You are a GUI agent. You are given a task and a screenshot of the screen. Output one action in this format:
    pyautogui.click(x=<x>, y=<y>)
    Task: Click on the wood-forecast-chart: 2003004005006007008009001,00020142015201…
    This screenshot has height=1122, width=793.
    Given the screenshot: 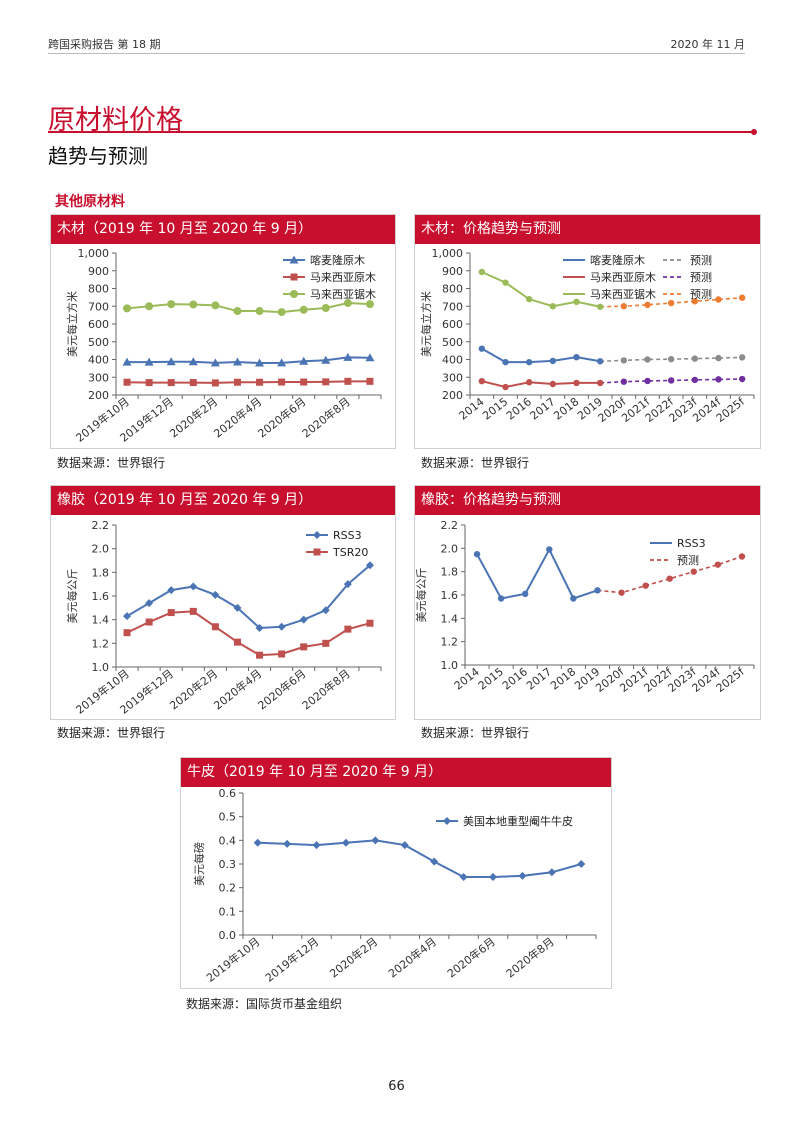 What is the action you would take?
    pyautogui.click(x=587, y=336)
    